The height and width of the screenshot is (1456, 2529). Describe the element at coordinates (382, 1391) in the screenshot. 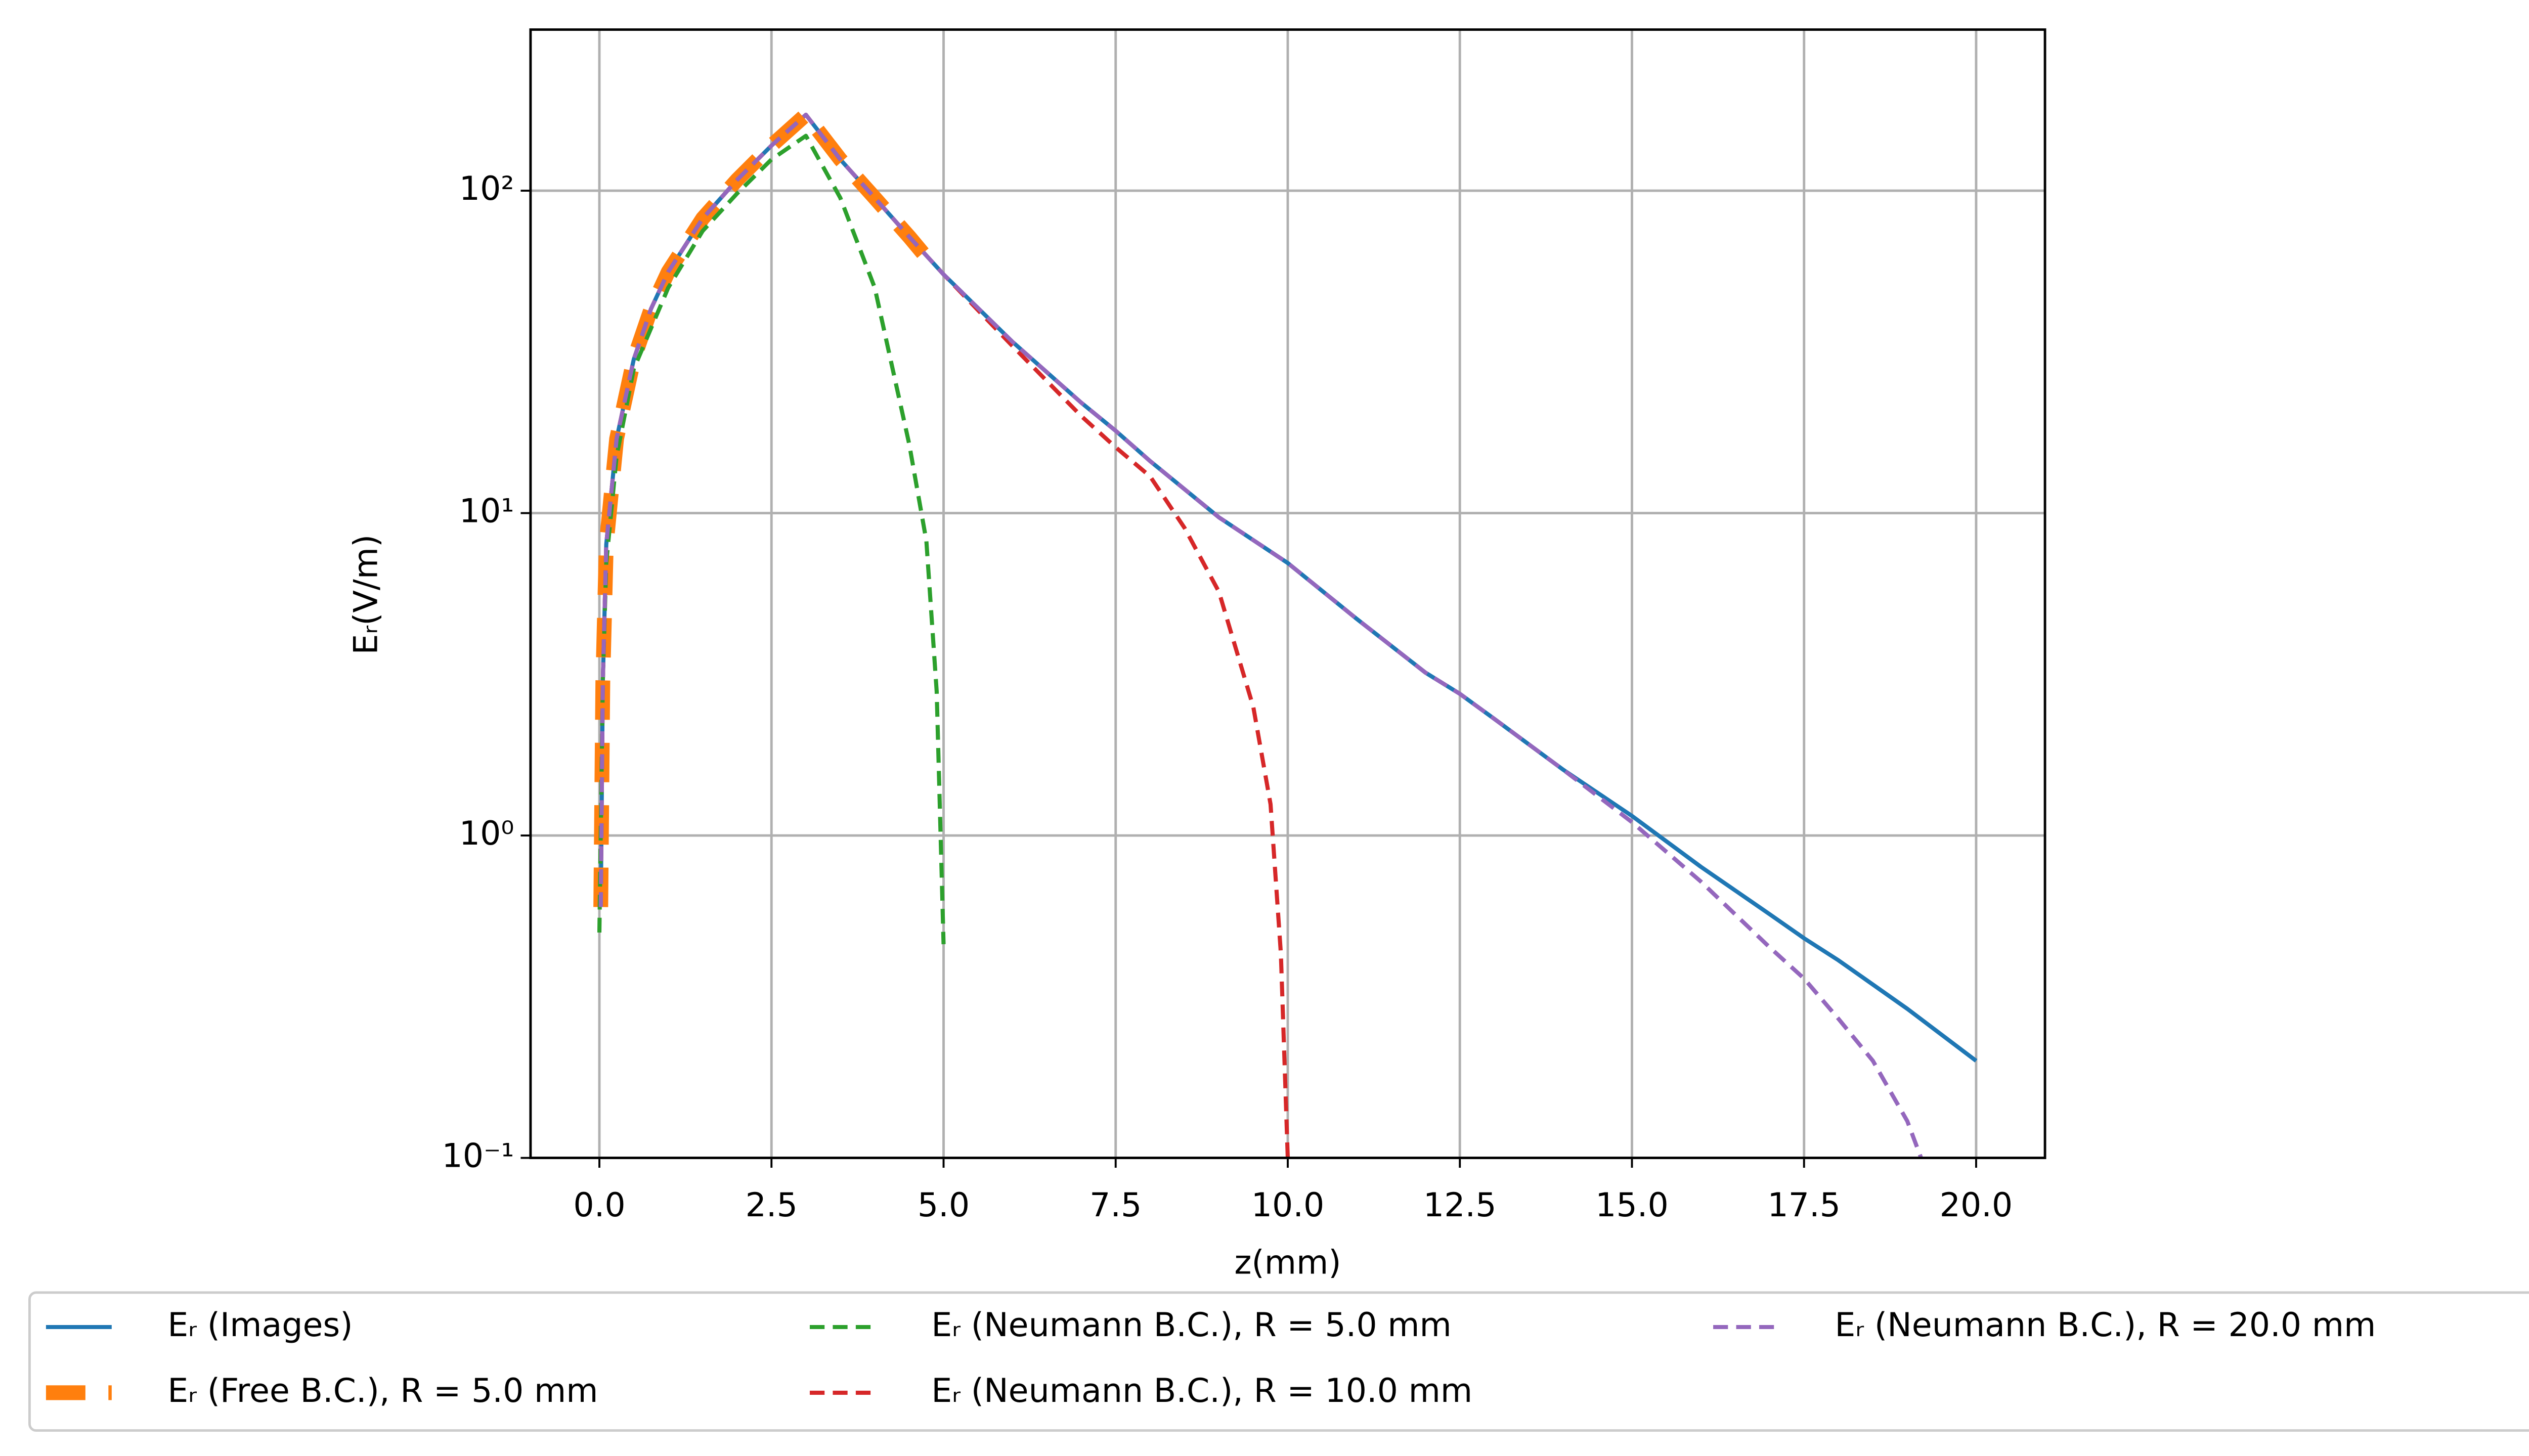

I see `legend-label: Eᵣ (Free B.C.), R = 5.0 mm` at that location.